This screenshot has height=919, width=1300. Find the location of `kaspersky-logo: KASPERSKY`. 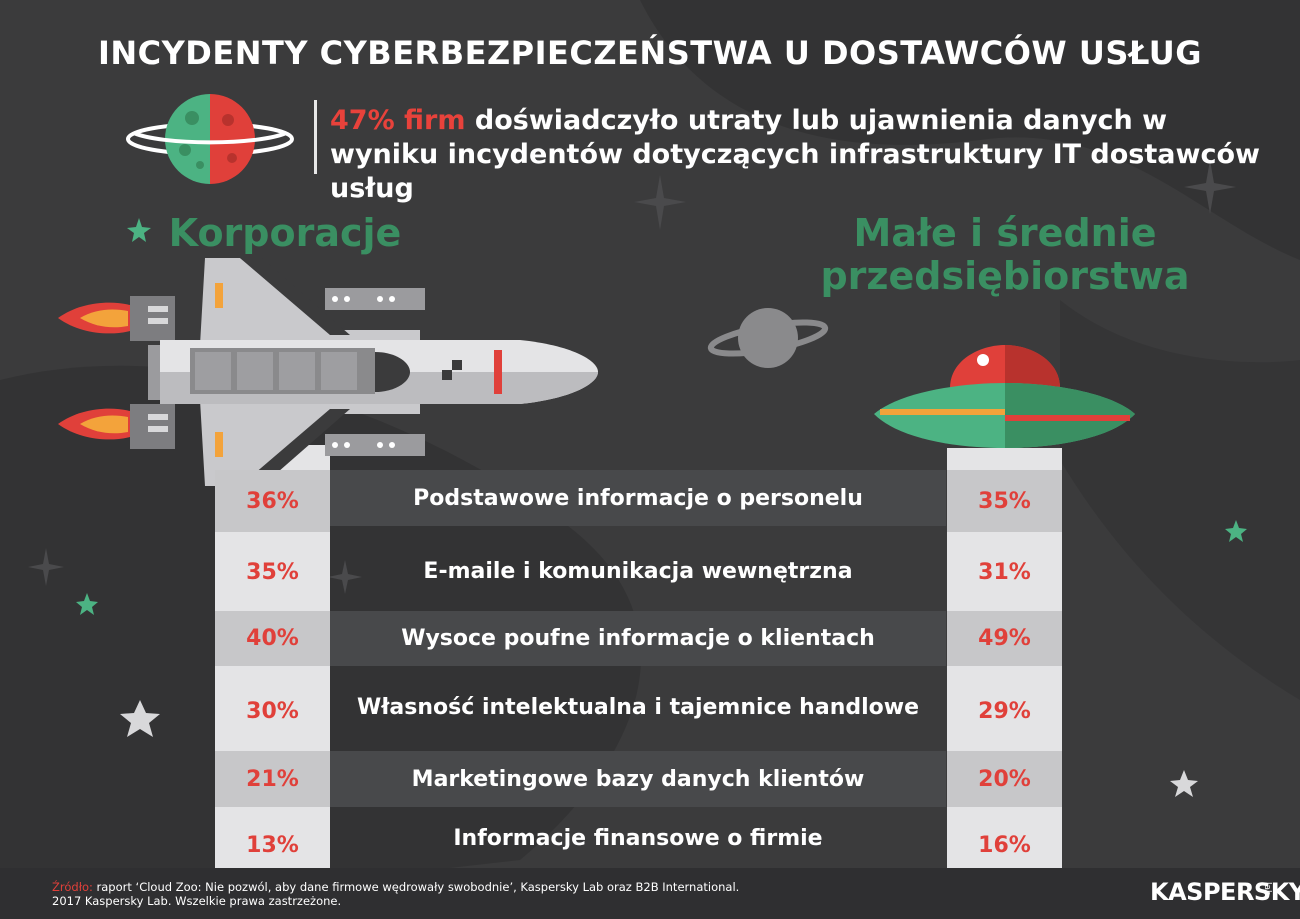

kaspersky-logo: KASPERSKY is located at coordinates (1225, 892).